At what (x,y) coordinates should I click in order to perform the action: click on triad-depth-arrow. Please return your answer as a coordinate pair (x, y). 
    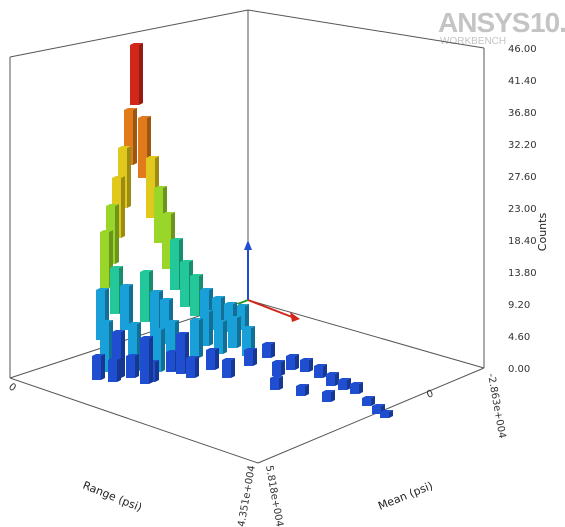
    Looking at the image, I should click on (243, 302).